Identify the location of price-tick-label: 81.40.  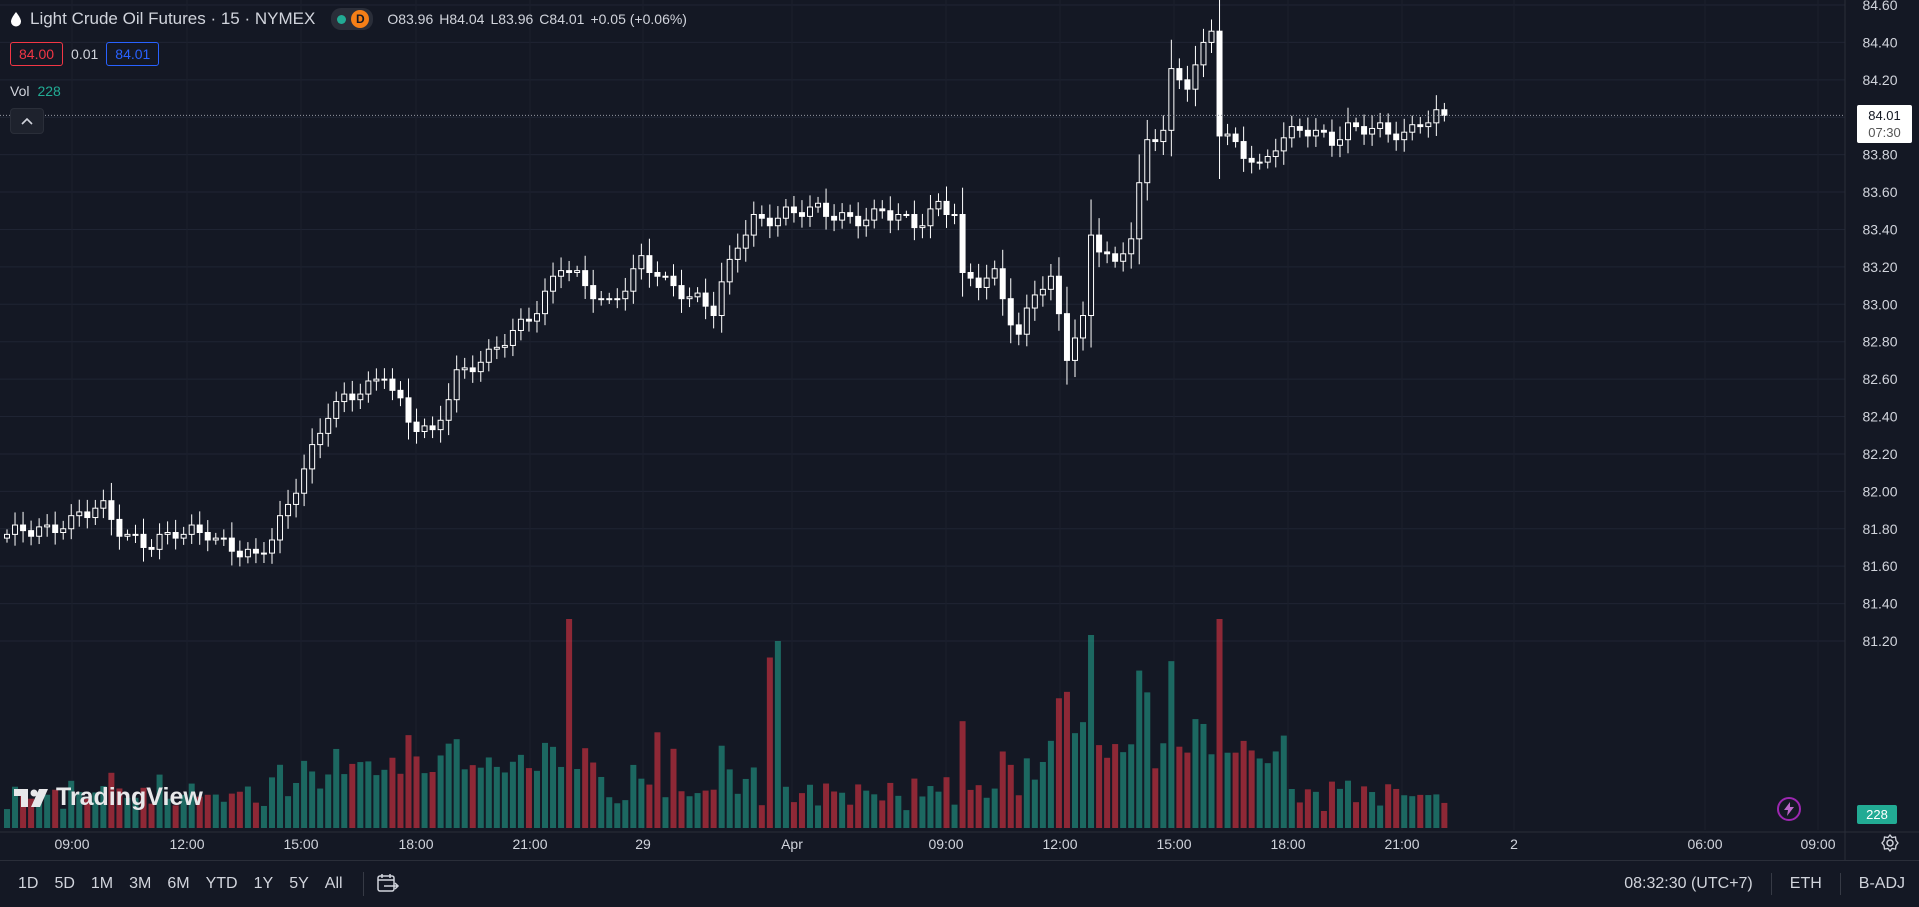
(1879, 604).